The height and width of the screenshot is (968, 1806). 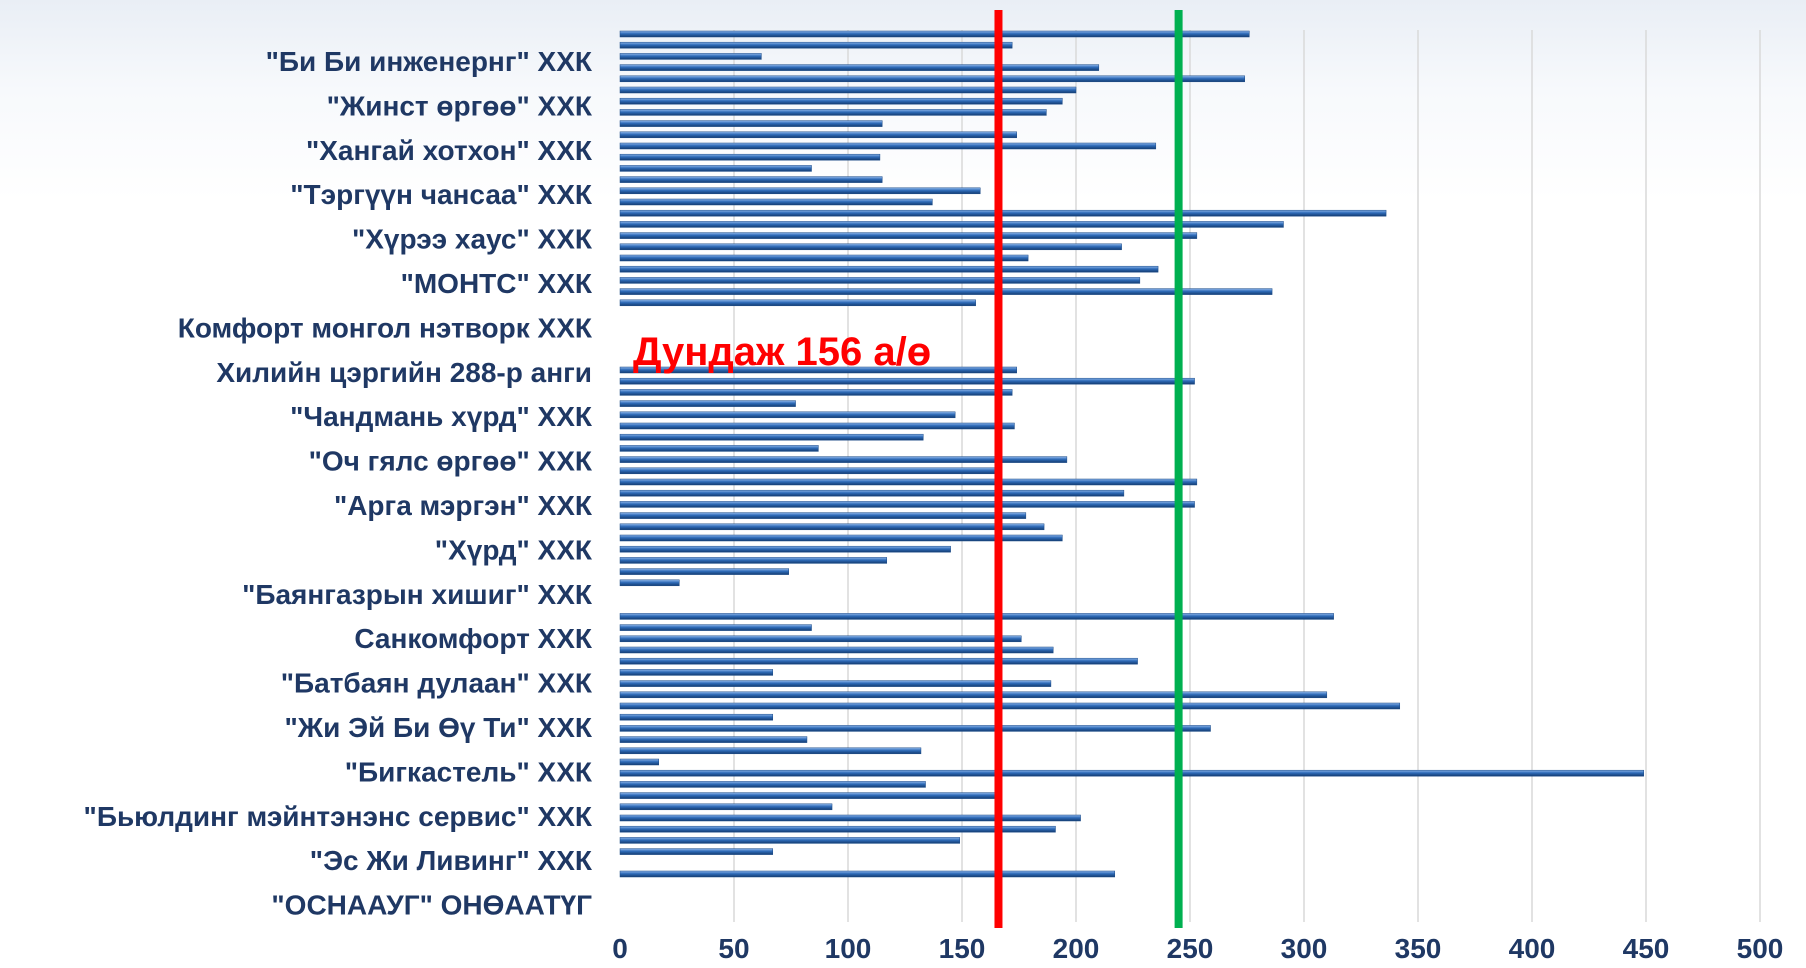 What do you see at coordinates (473, 638) in the screenshot?
I see `category-label: Санкомфорт ХХК` at bounding box center [473, 638].